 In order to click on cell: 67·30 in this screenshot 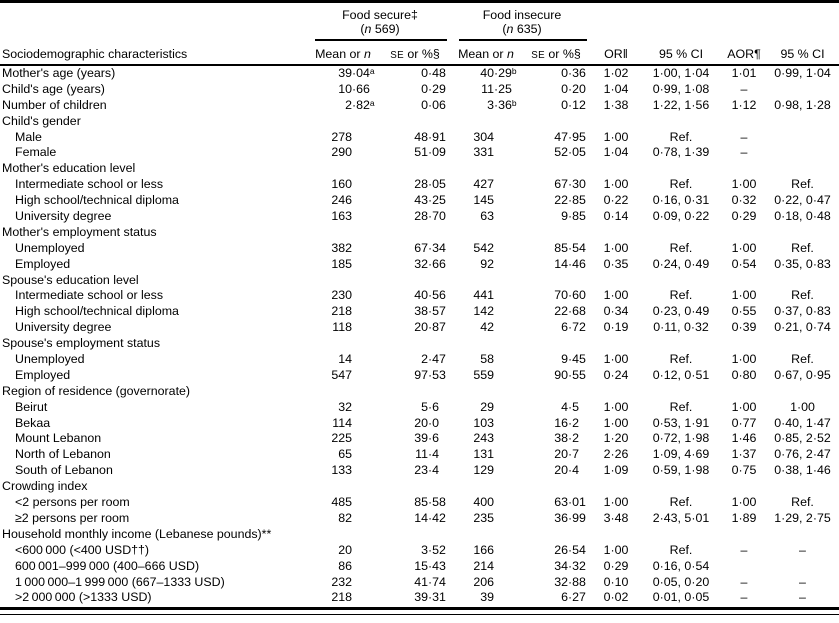, I will do `click(570, 184)`.